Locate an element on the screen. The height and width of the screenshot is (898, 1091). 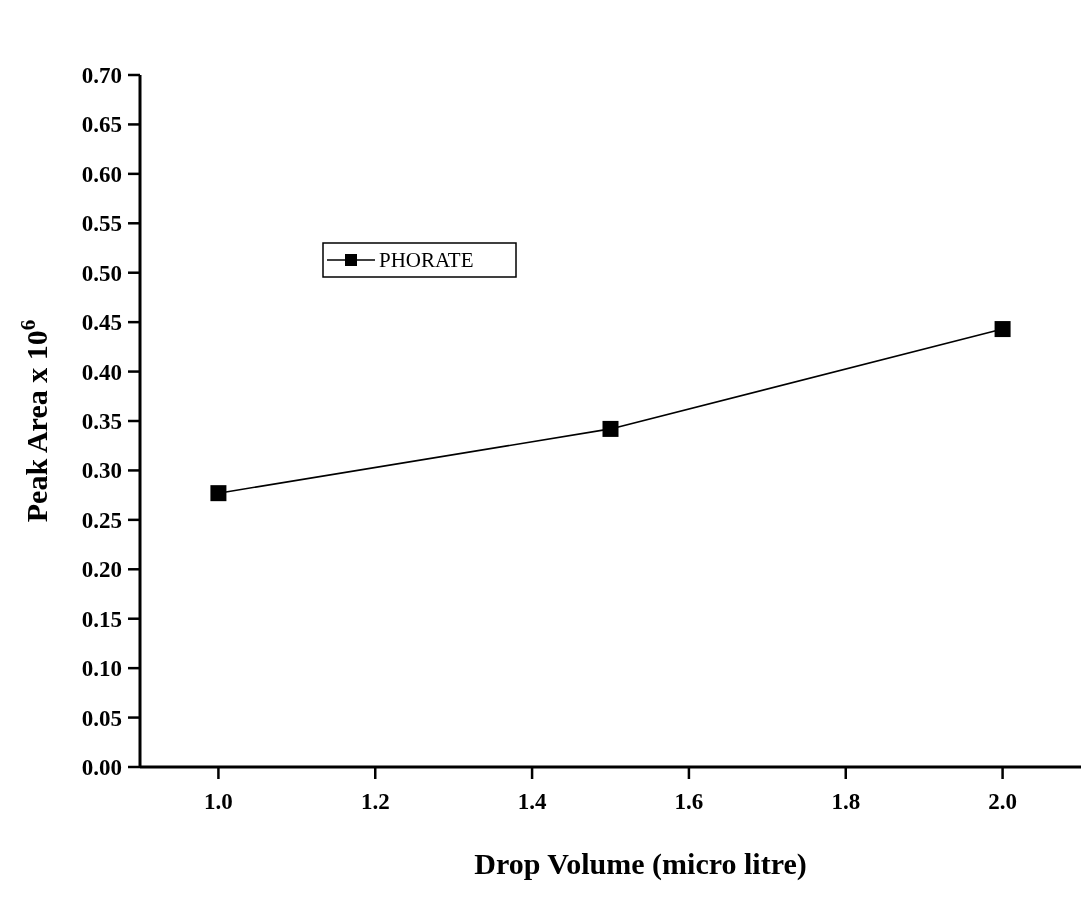
y-tick-label: 0.15 is located at coordinates (101, 619).